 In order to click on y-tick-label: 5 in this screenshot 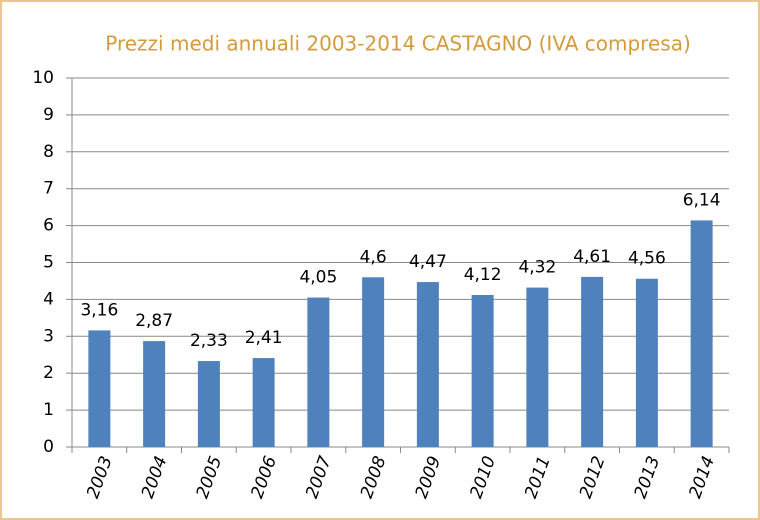, I will do `click(48, 263)`.